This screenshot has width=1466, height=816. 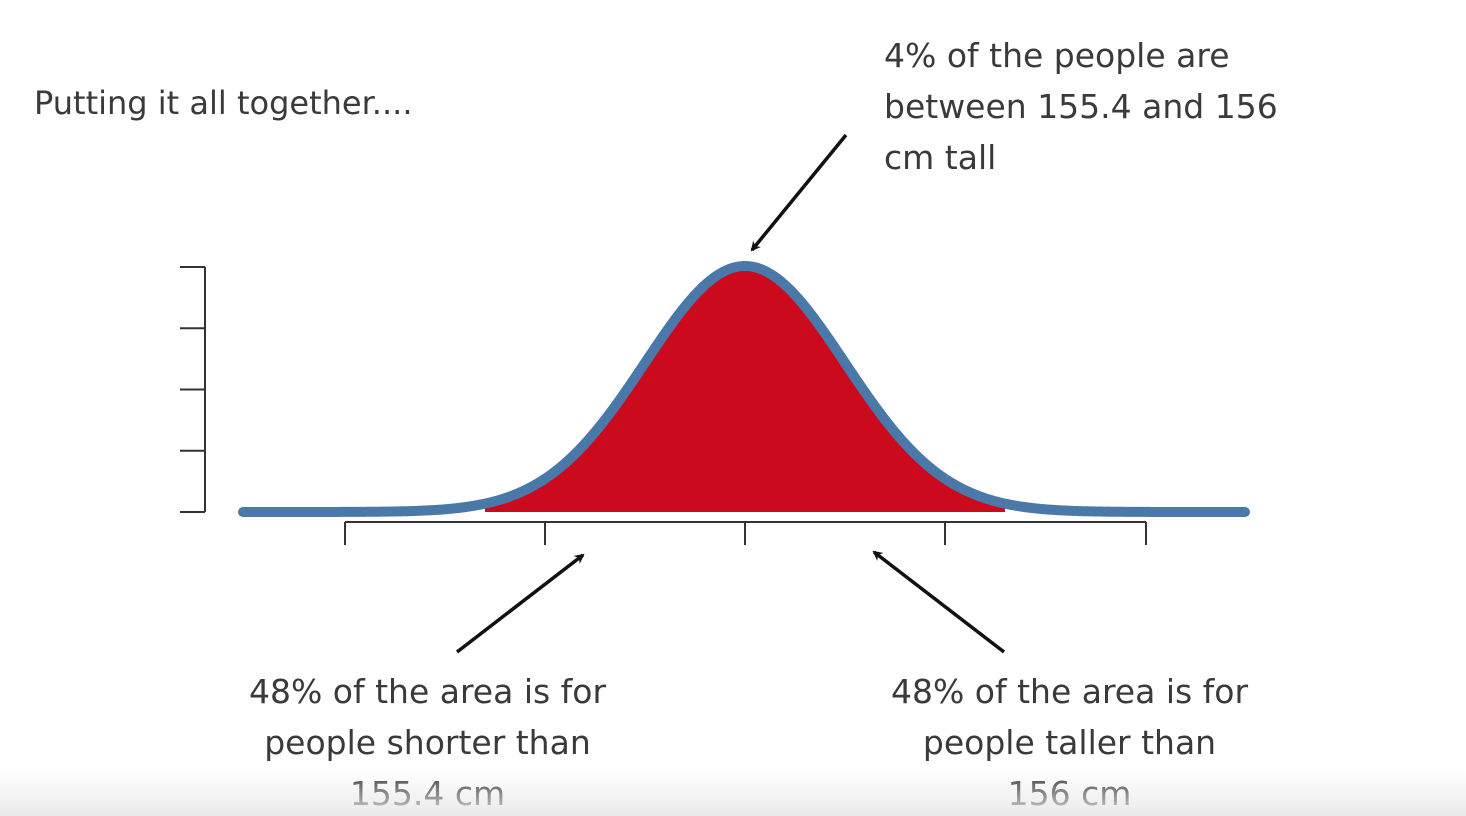 I want to click on x-axis, so click(x=745, y=533).